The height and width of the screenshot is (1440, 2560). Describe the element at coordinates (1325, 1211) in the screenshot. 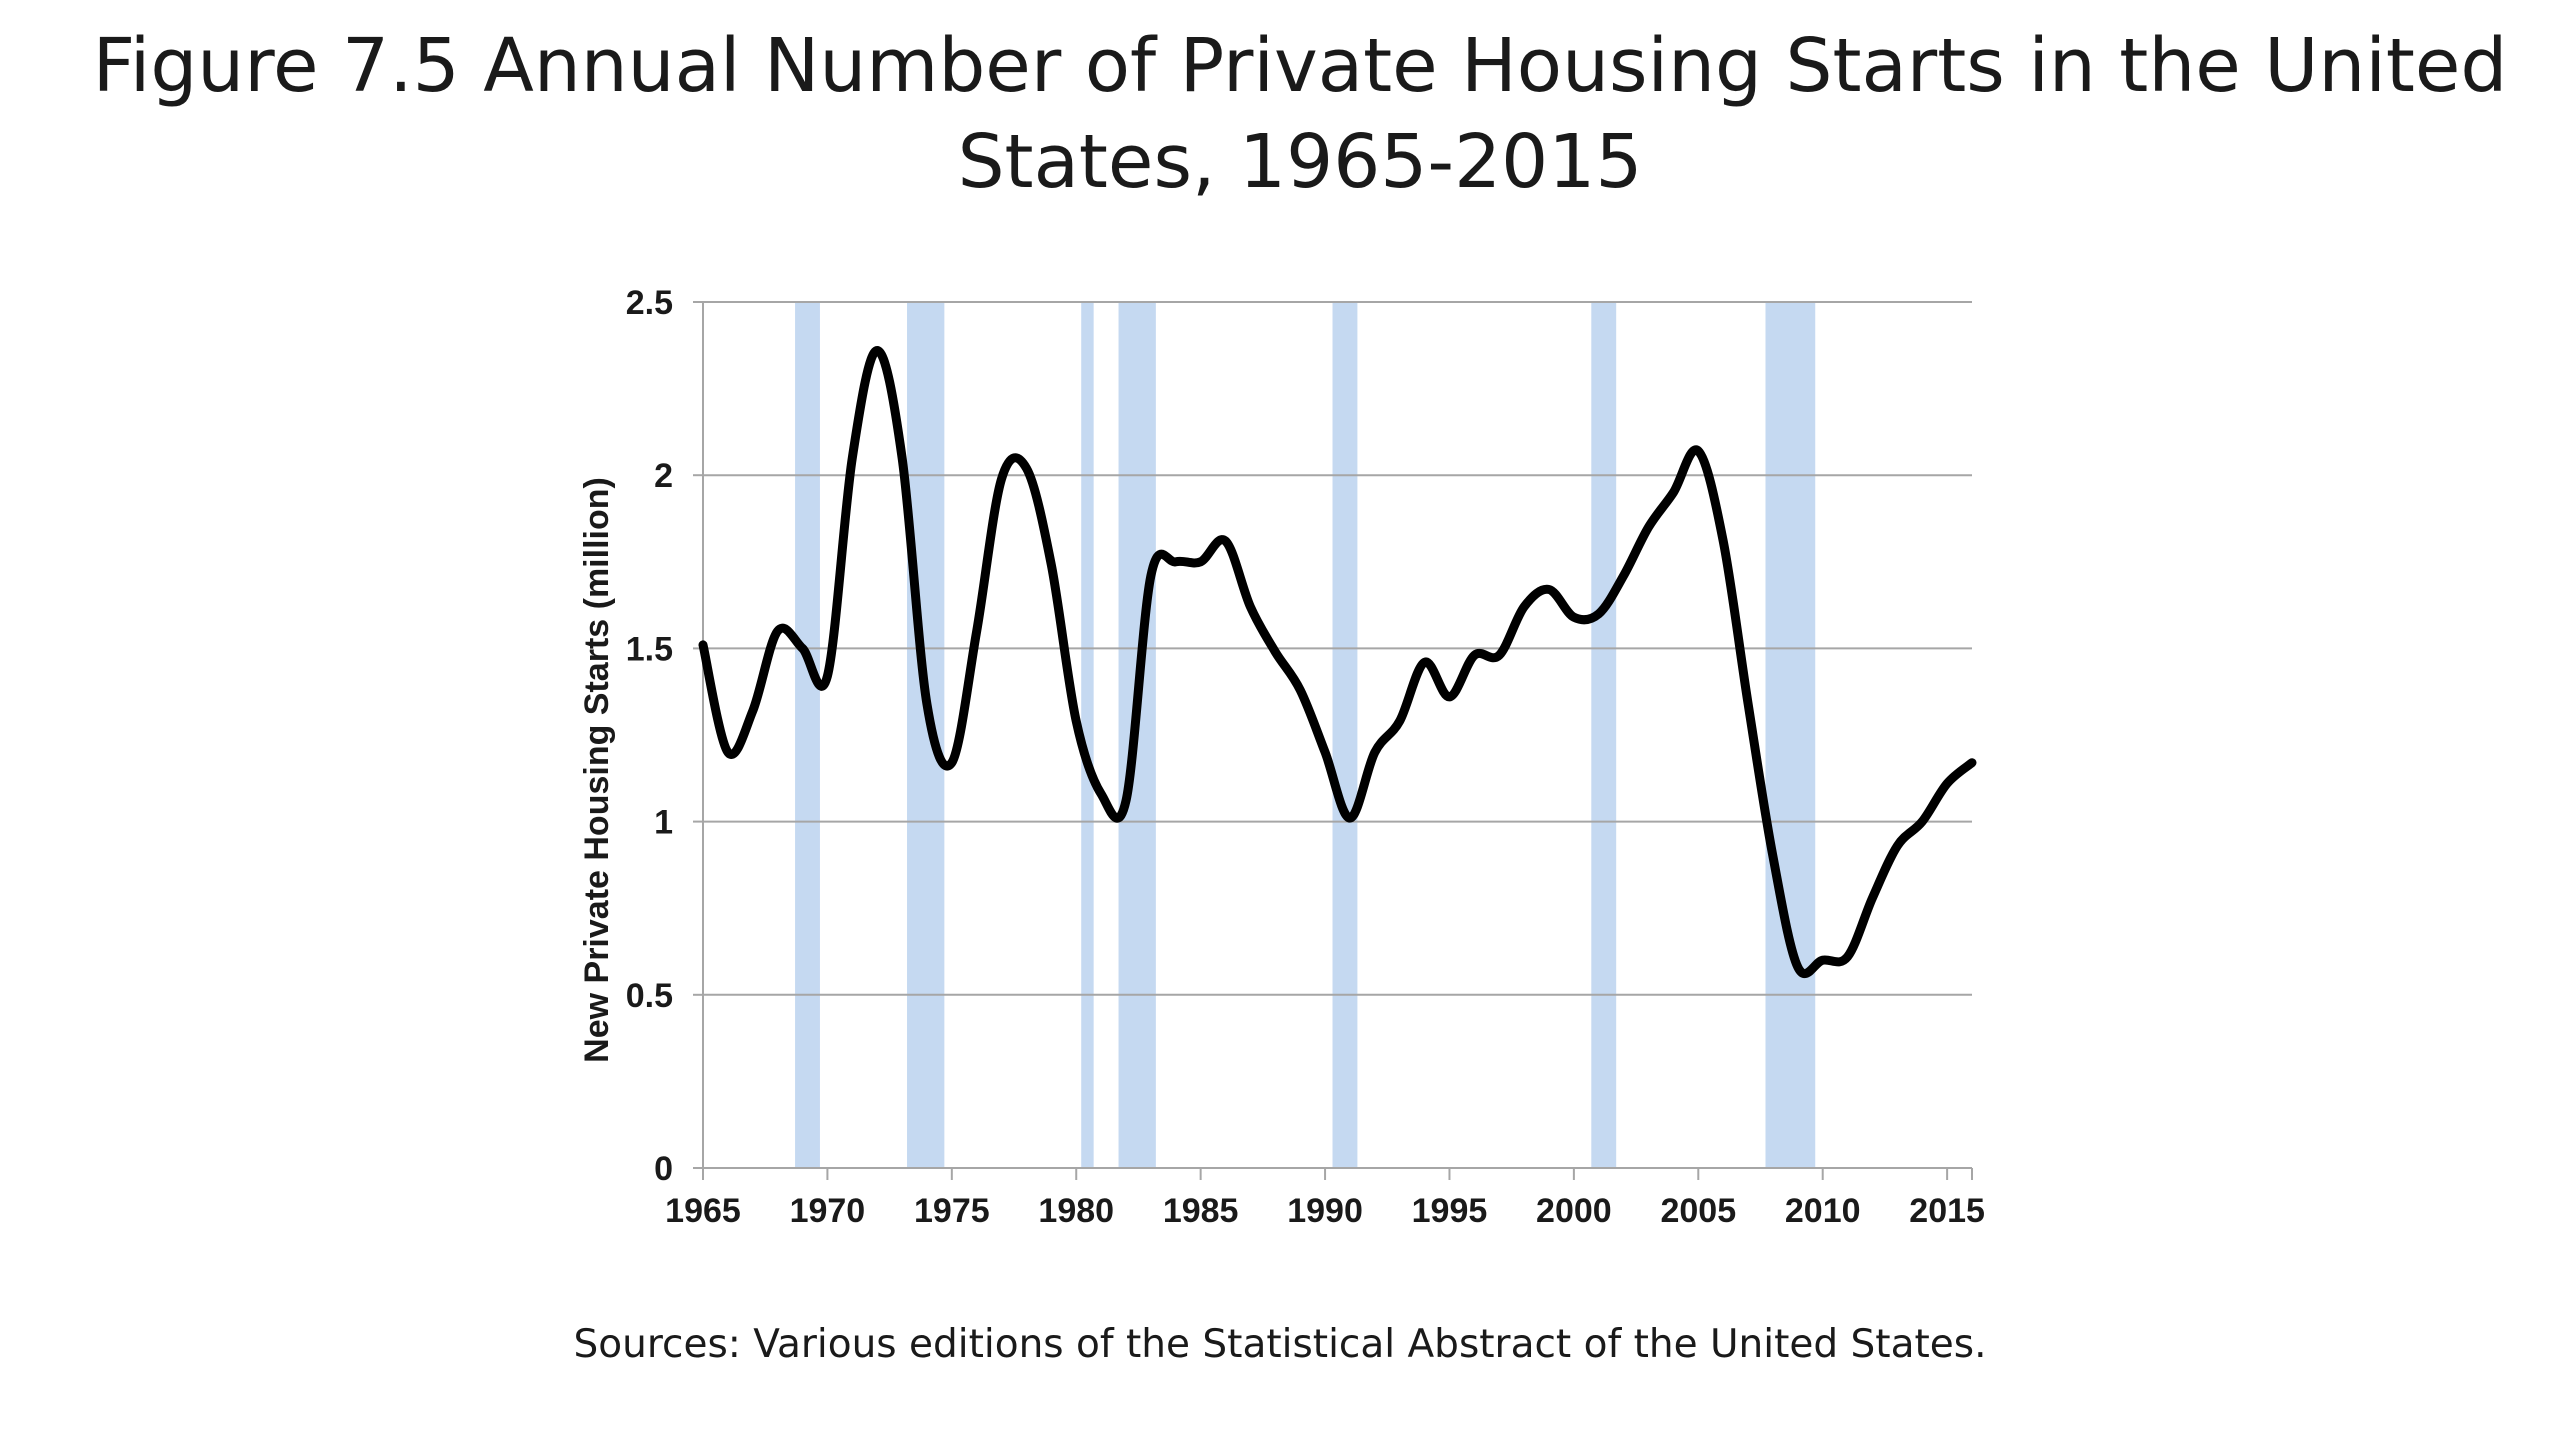

I see `x-tick-label-5: 1990` at that location.